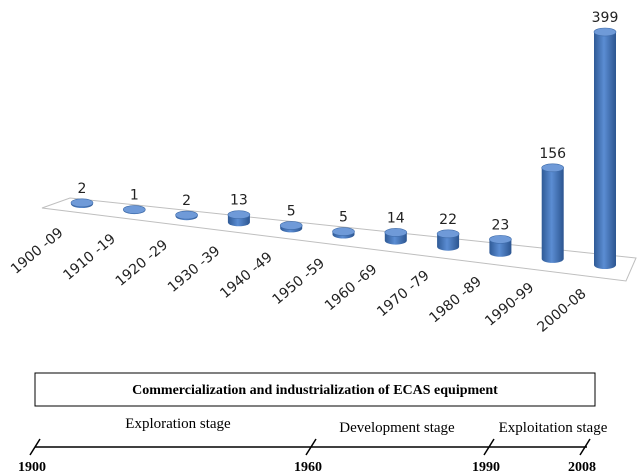 This screenshot has width=638, height=475. What do you see at coordinates (351, 287) in the screenshot?
I see `x-tick-label: 1960 -69` at bounding box center [351, 287].